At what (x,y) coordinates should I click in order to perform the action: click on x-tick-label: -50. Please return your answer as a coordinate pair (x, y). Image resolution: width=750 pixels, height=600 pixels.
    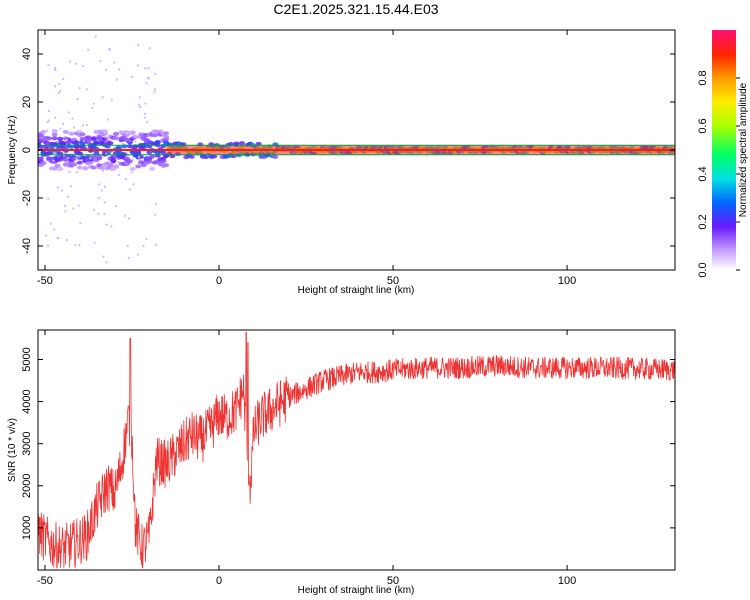
    Looking at the image, I should click on (45, 581).